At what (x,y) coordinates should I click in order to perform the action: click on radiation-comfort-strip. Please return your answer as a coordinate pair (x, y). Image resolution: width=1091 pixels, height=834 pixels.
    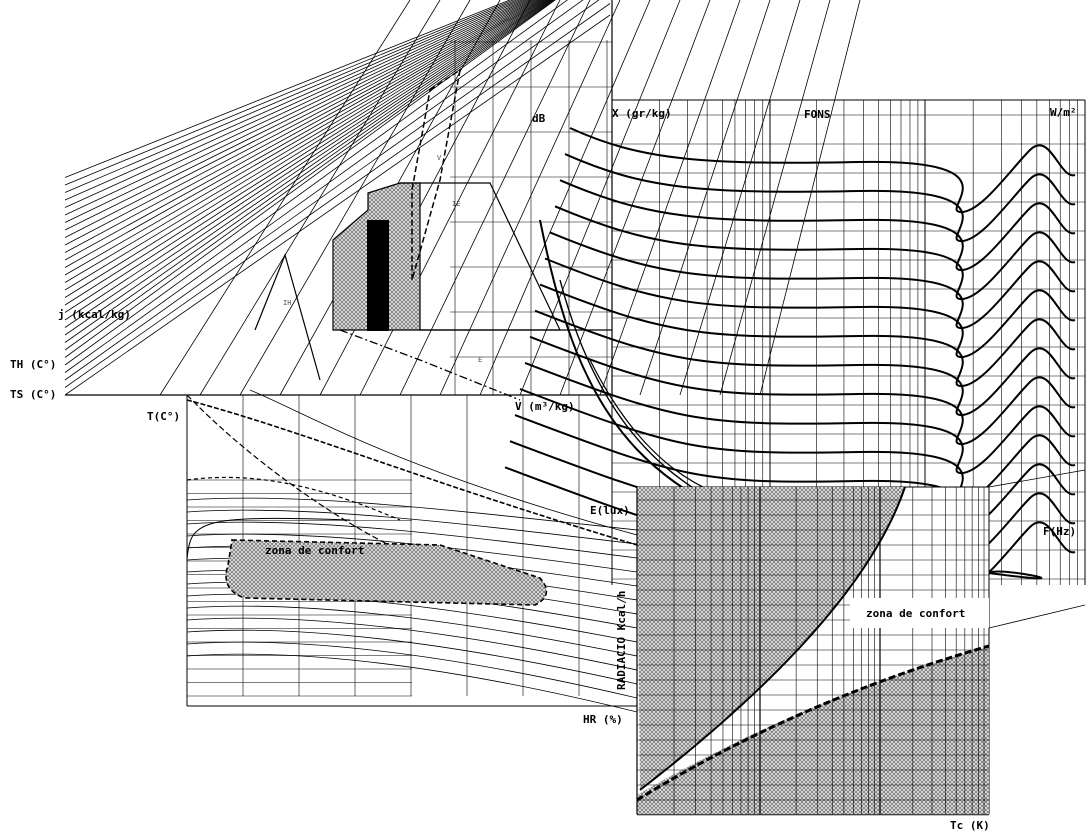
    Looking at the image, I should click on (919, 613).